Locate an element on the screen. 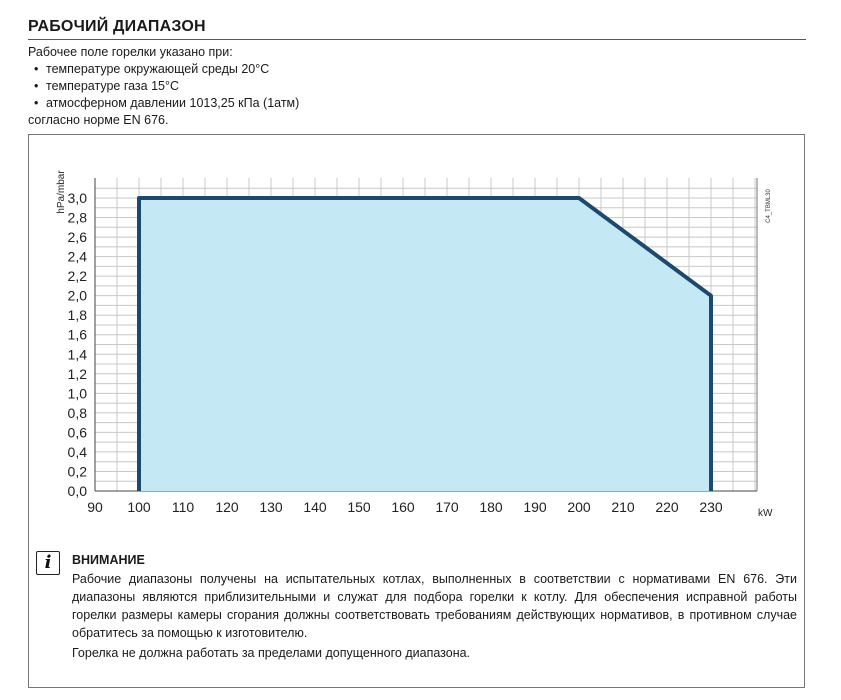 The image size is (841, 700). y-tick-label: 0,6 is located at coordinates (78, 432).